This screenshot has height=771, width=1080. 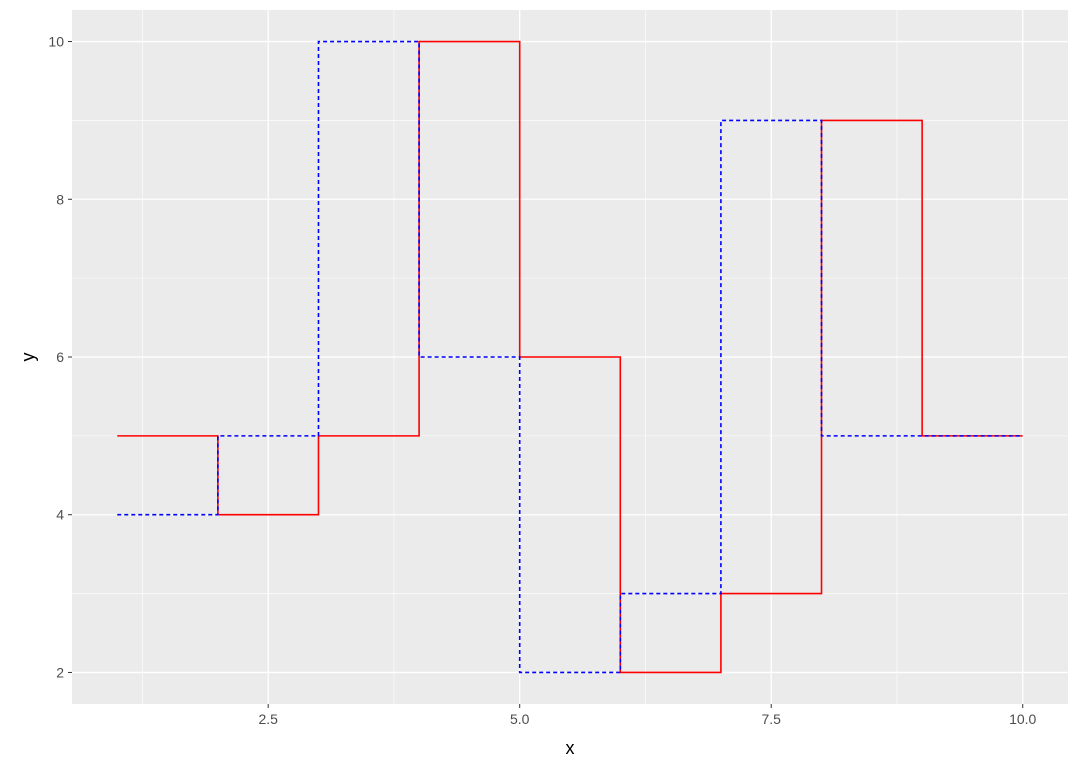 What do you see at coordinates (520, 719) in the screenshot?
I see `x-tick-label: 5.0` at bounding box center [520, 719].